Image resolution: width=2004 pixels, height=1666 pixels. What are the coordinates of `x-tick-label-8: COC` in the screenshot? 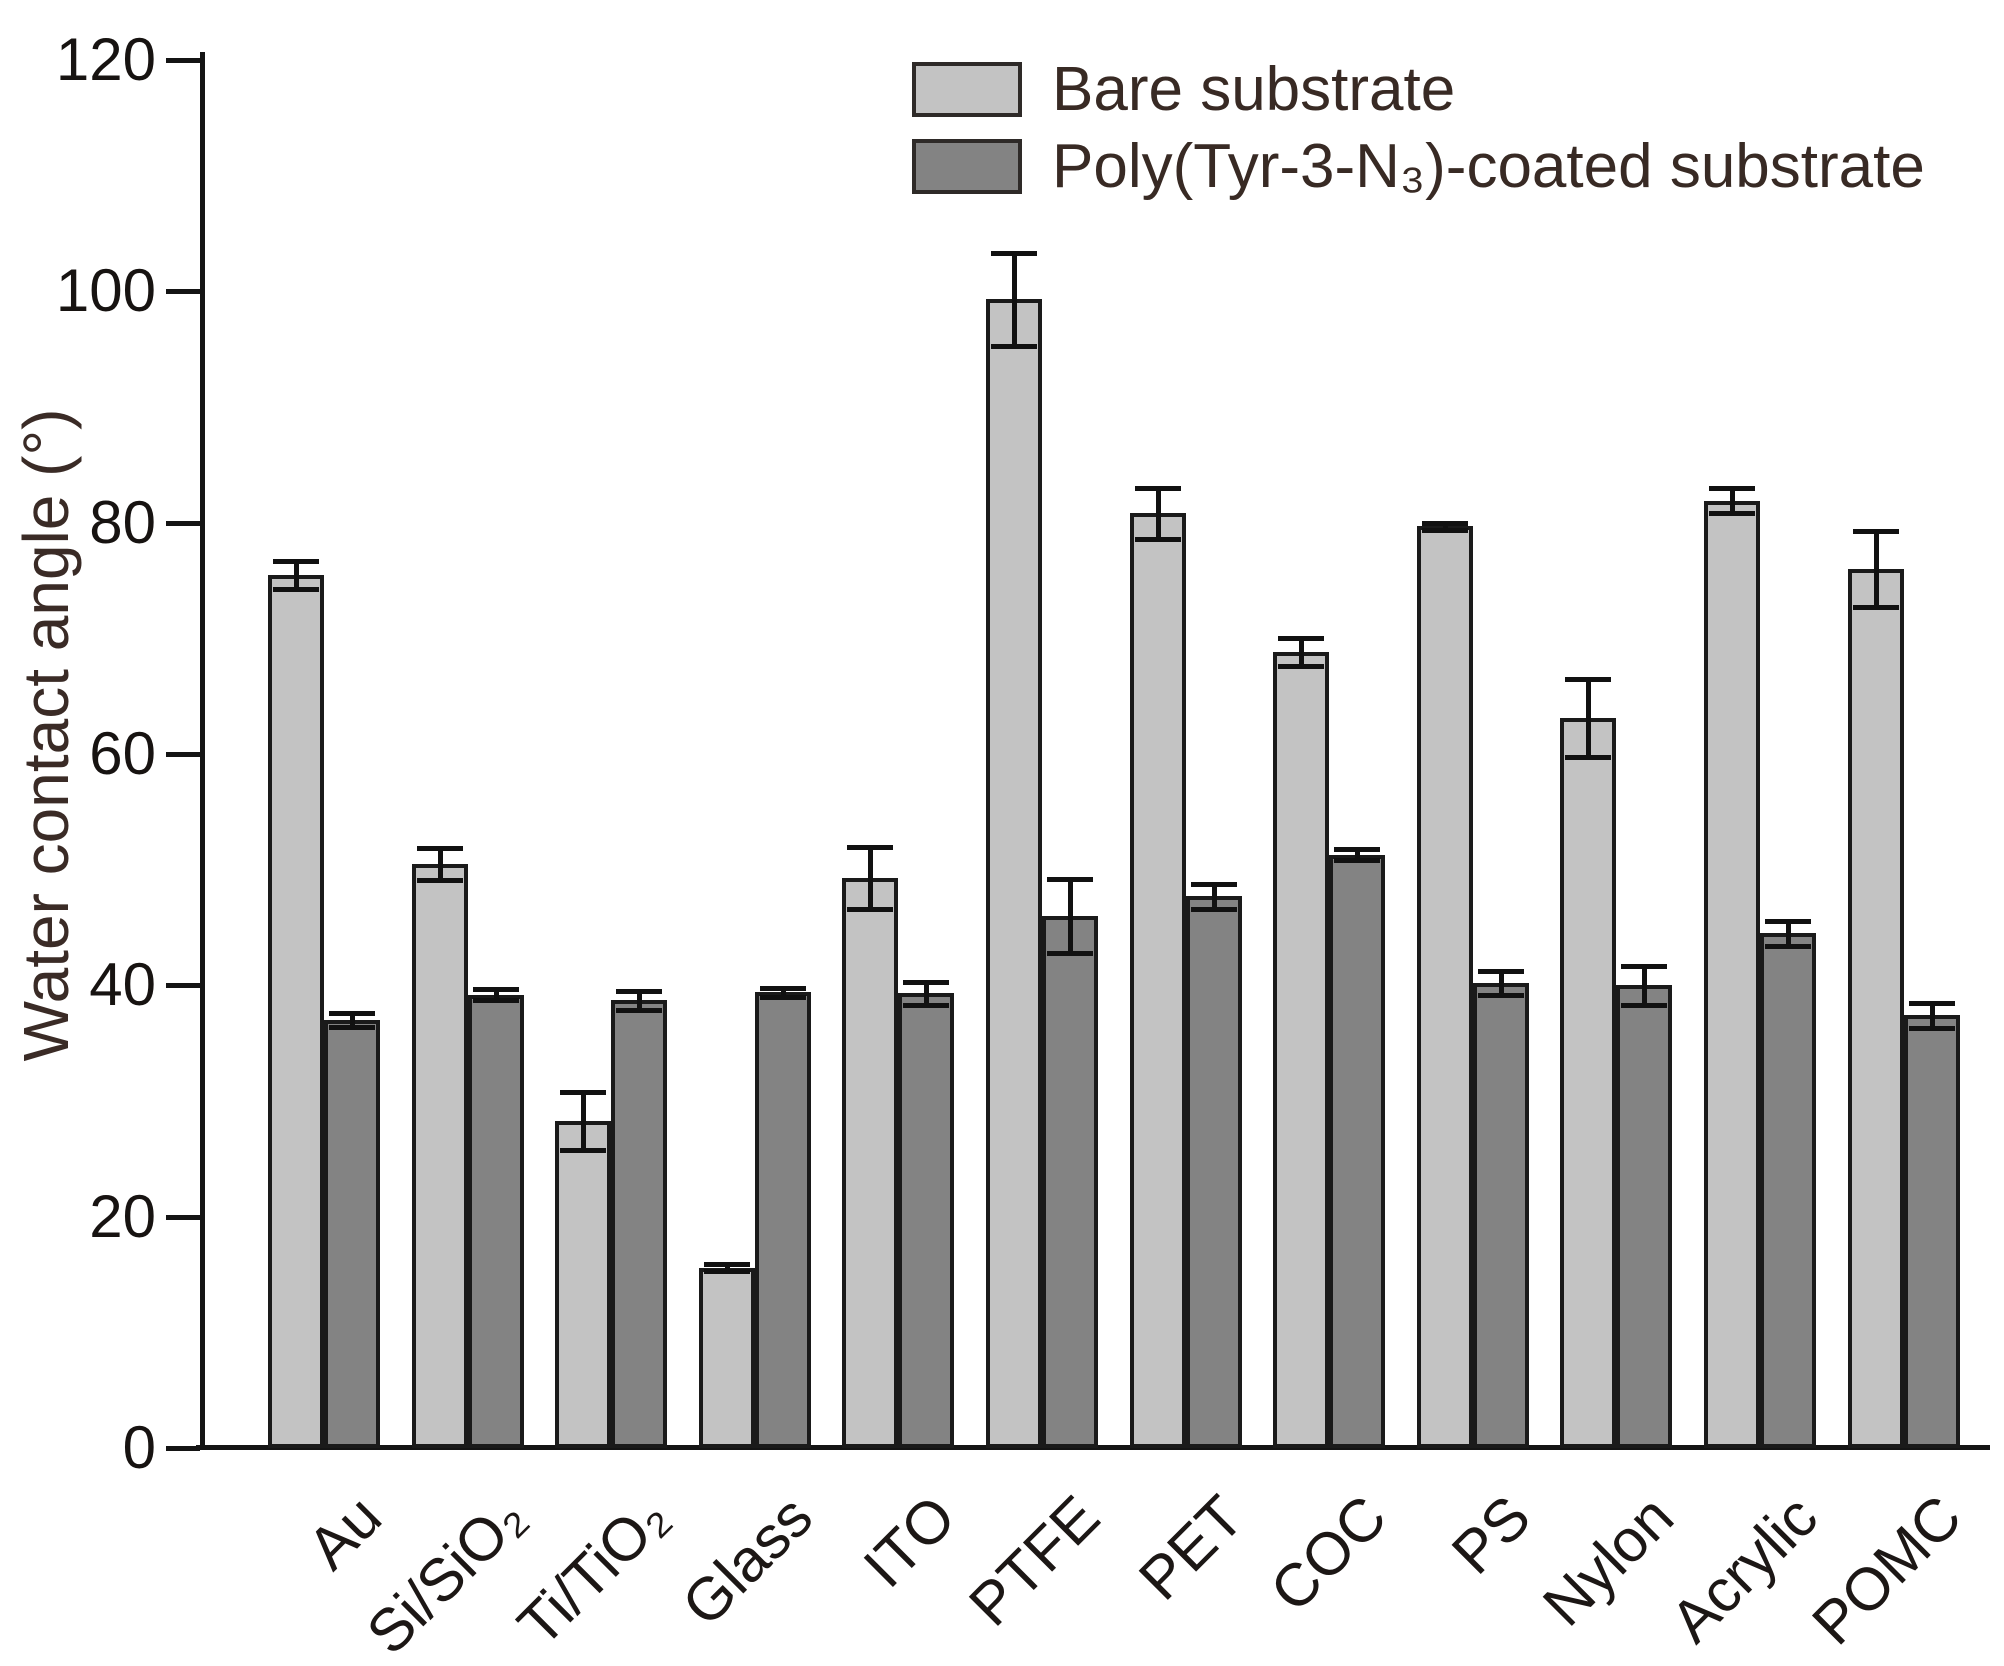 It's located at (1328, 1553).